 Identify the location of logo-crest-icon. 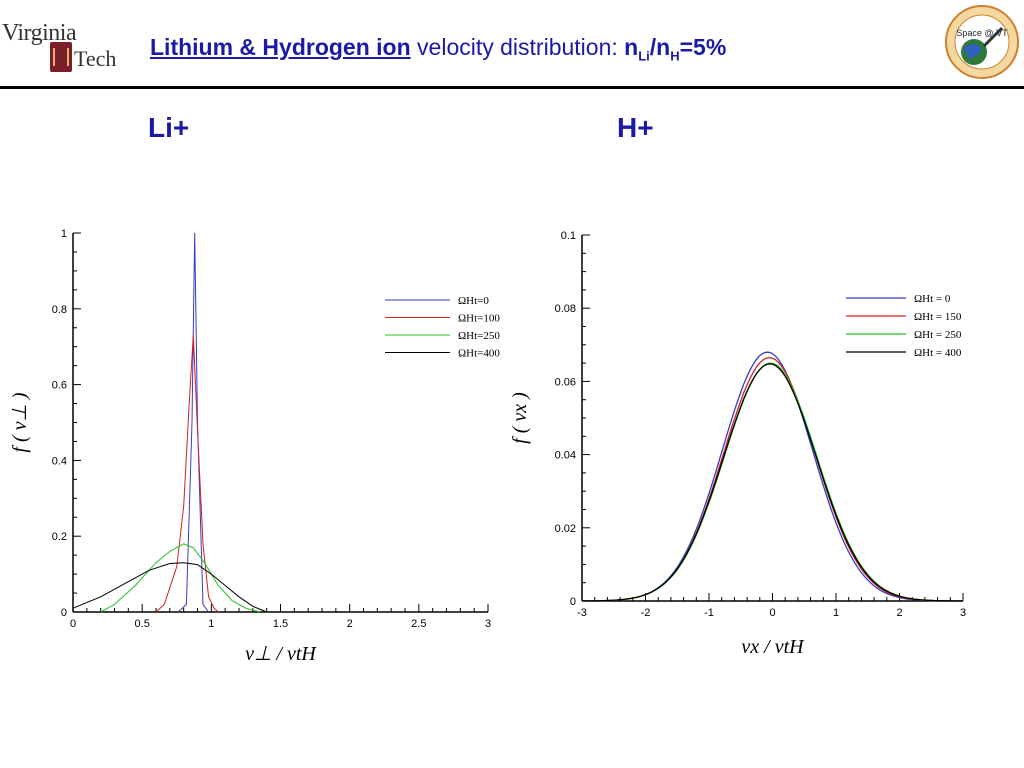
(61, 57).